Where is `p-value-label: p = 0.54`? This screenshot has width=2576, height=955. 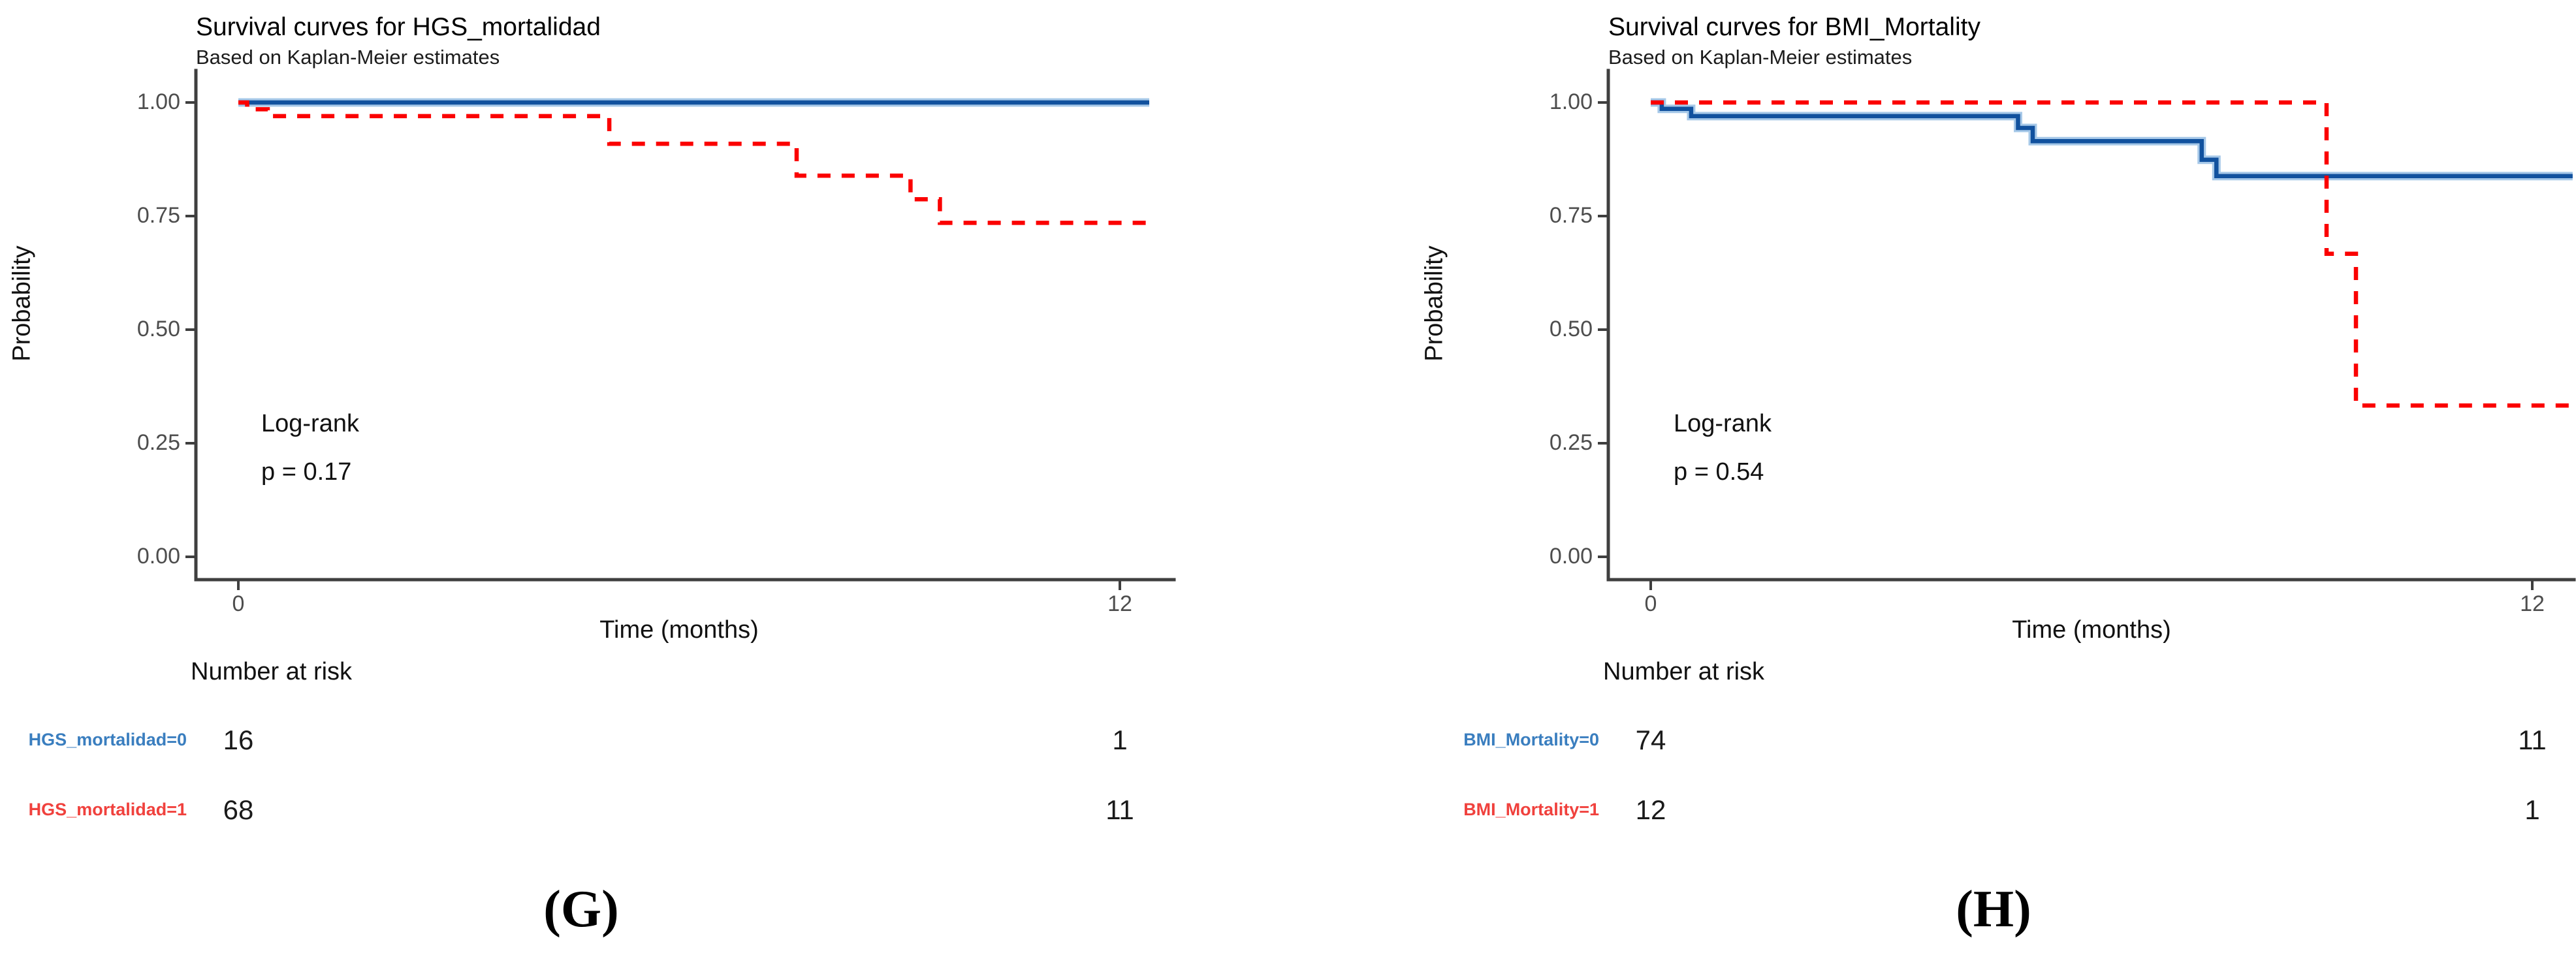 p-value-label: p = 0.54 is located at coordinates (1719, 472).